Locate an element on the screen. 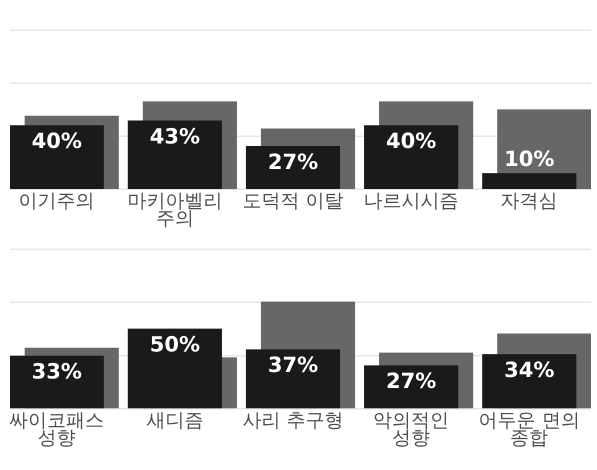 Image resolution: width=597 pixels, height=470 pixels. x-tick-label: 마키아벨리 주의 is located at coordinates (174, 210).